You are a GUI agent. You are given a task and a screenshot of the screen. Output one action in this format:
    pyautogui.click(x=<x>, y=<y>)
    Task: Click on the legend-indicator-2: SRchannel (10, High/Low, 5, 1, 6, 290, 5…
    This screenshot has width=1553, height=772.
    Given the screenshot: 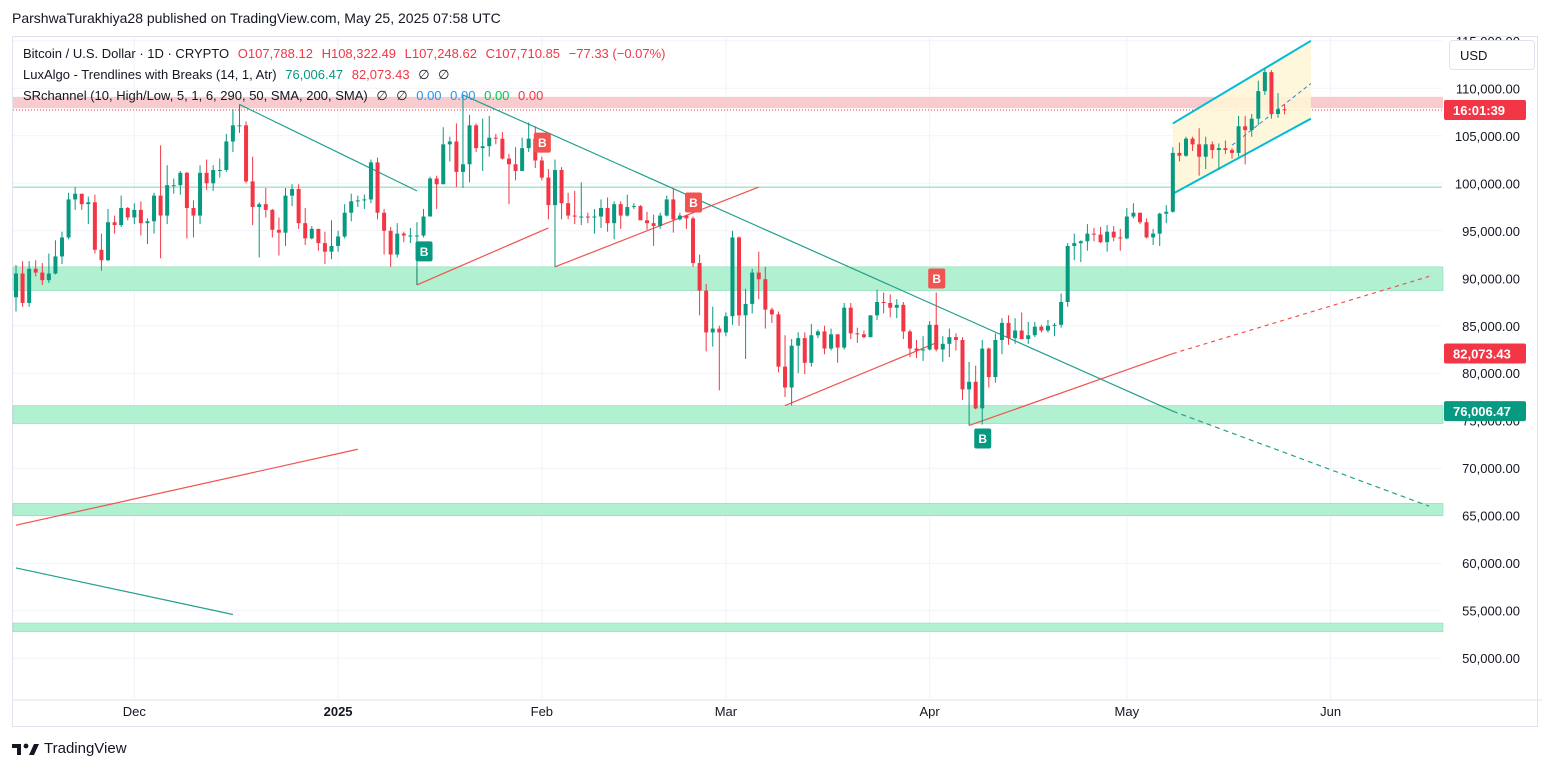 What is the action you would take?
    pyautogui.click(x=195, y=95)
    